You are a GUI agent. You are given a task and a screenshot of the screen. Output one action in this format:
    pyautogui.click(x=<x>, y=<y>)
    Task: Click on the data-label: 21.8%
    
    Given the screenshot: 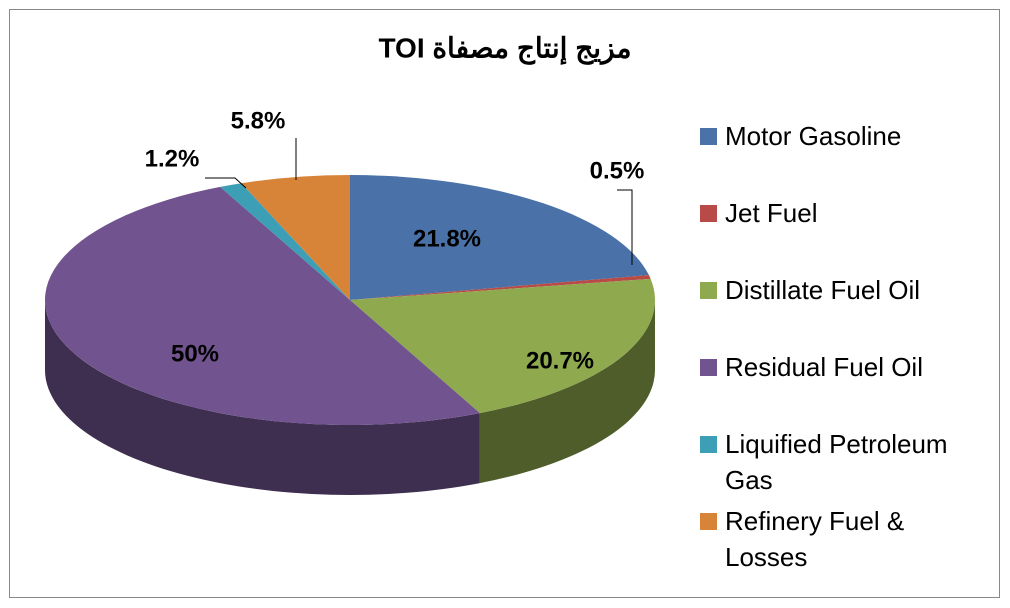 What is the action you would take?
    pyautogui.click(x=447, y=238)
    